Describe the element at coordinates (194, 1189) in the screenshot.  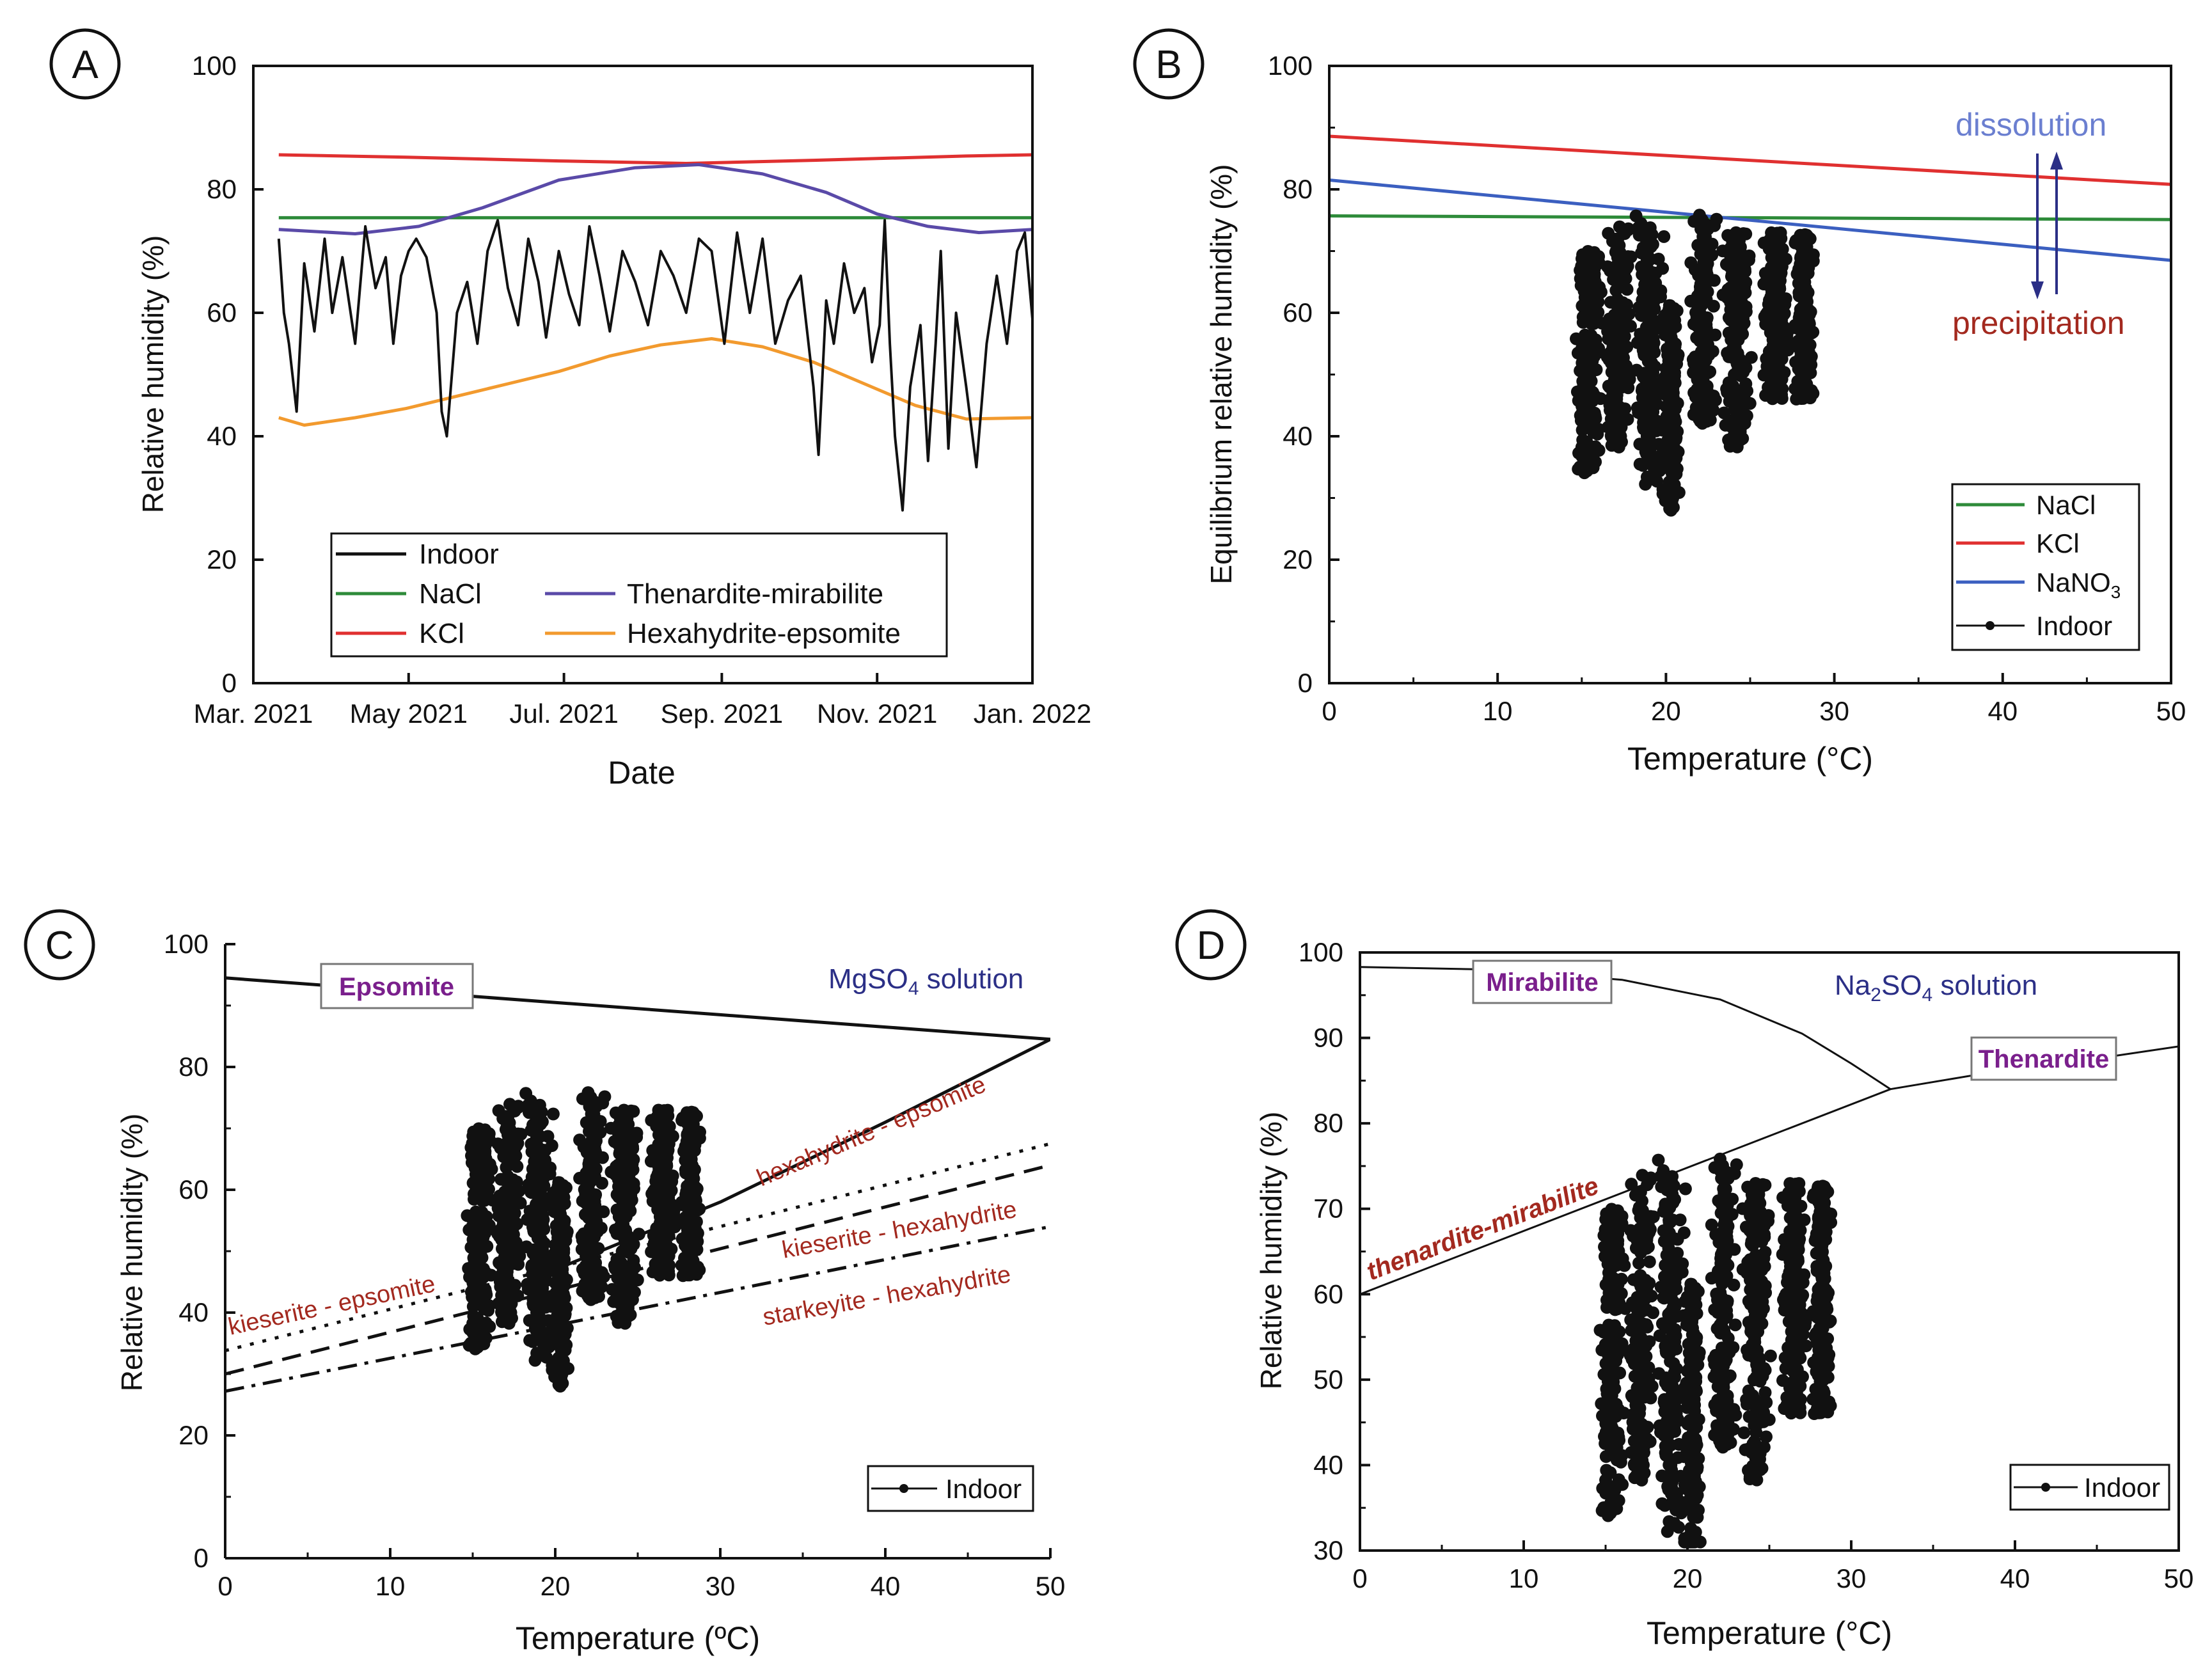
I see `c-y-tick-label: 60` at that location.